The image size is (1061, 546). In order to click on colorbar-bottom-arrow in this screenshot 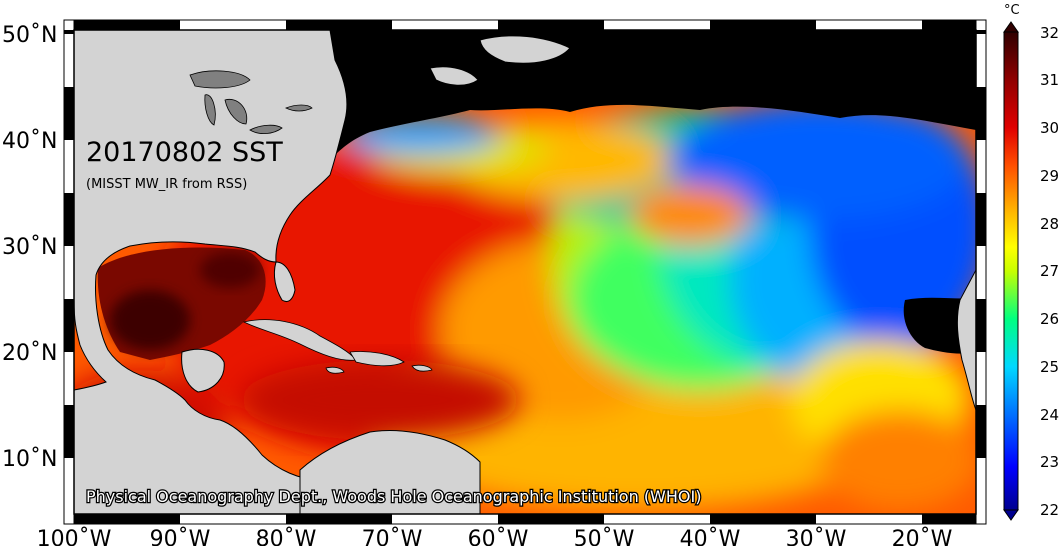, I will do `click(1011, 515)`.